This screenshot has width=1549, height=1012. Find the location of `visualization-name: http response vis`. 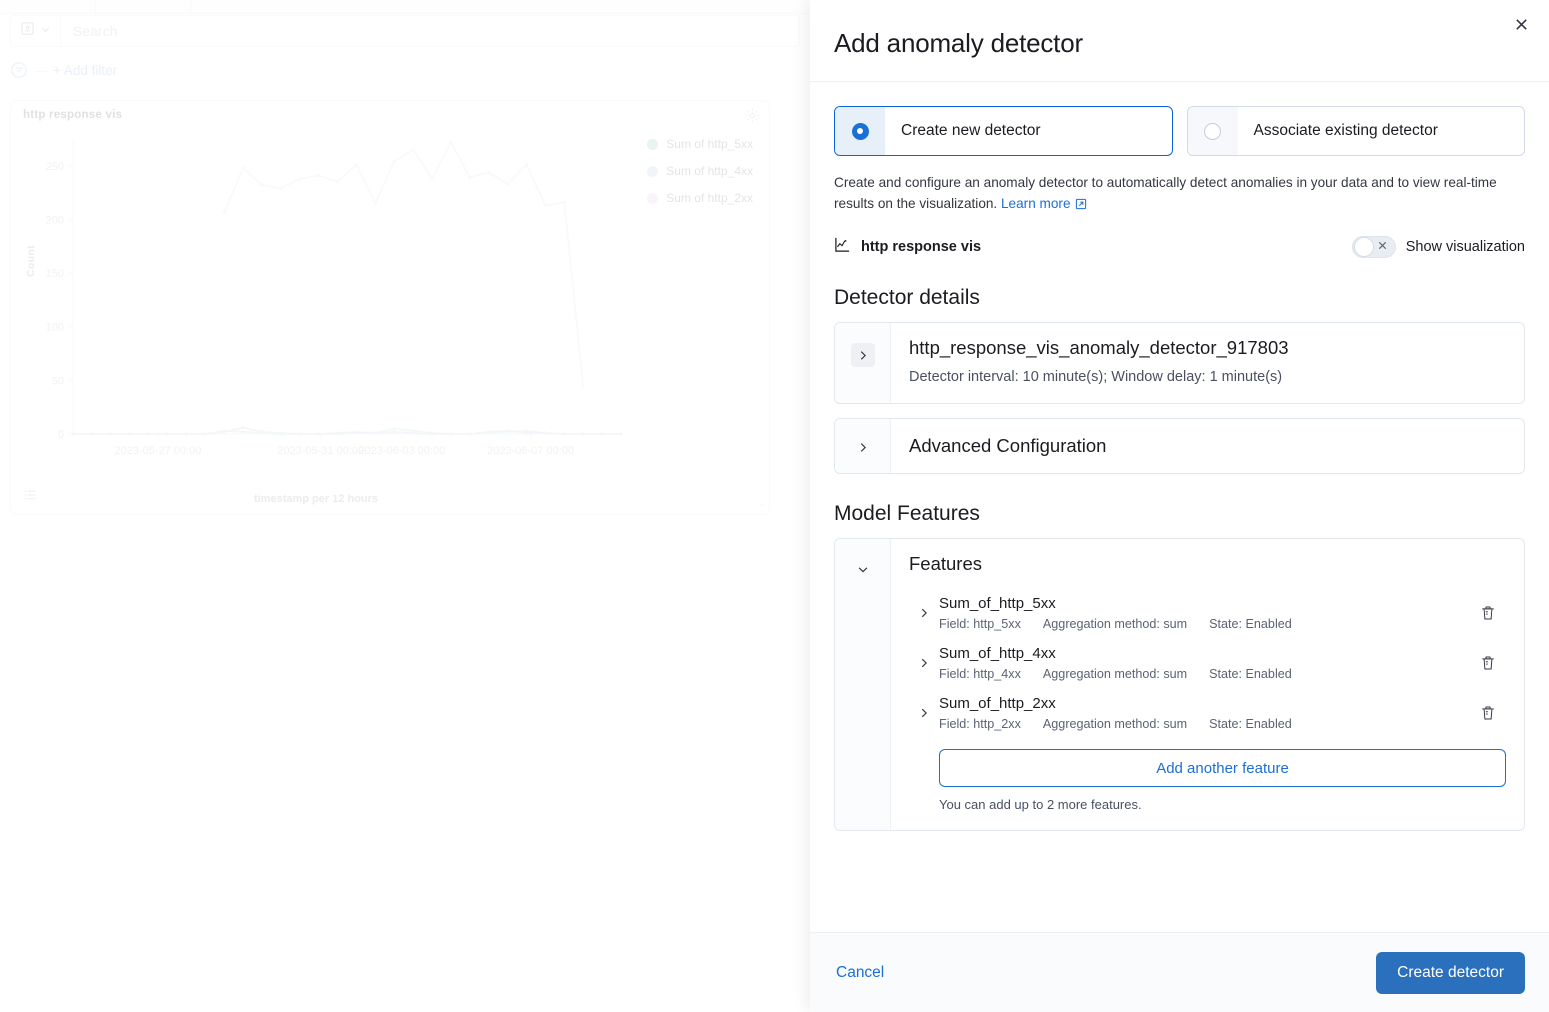

visualization-name: http response vis is located at coordinates (921, 247).